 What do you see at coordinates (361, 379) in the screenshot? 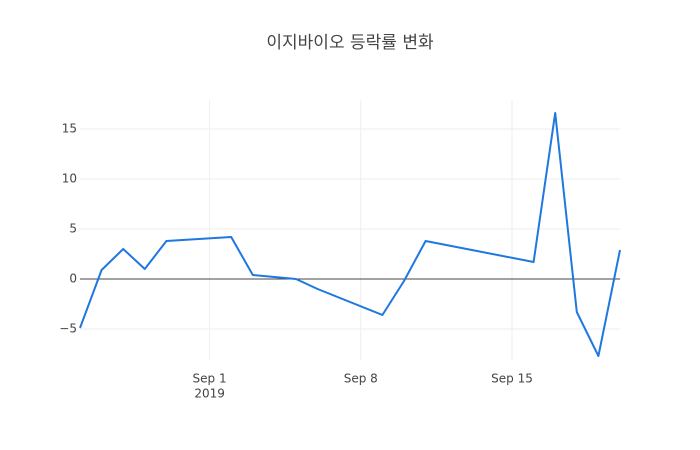
I see `x-tick-label: Sep 8` at bounding box center [361, 379].